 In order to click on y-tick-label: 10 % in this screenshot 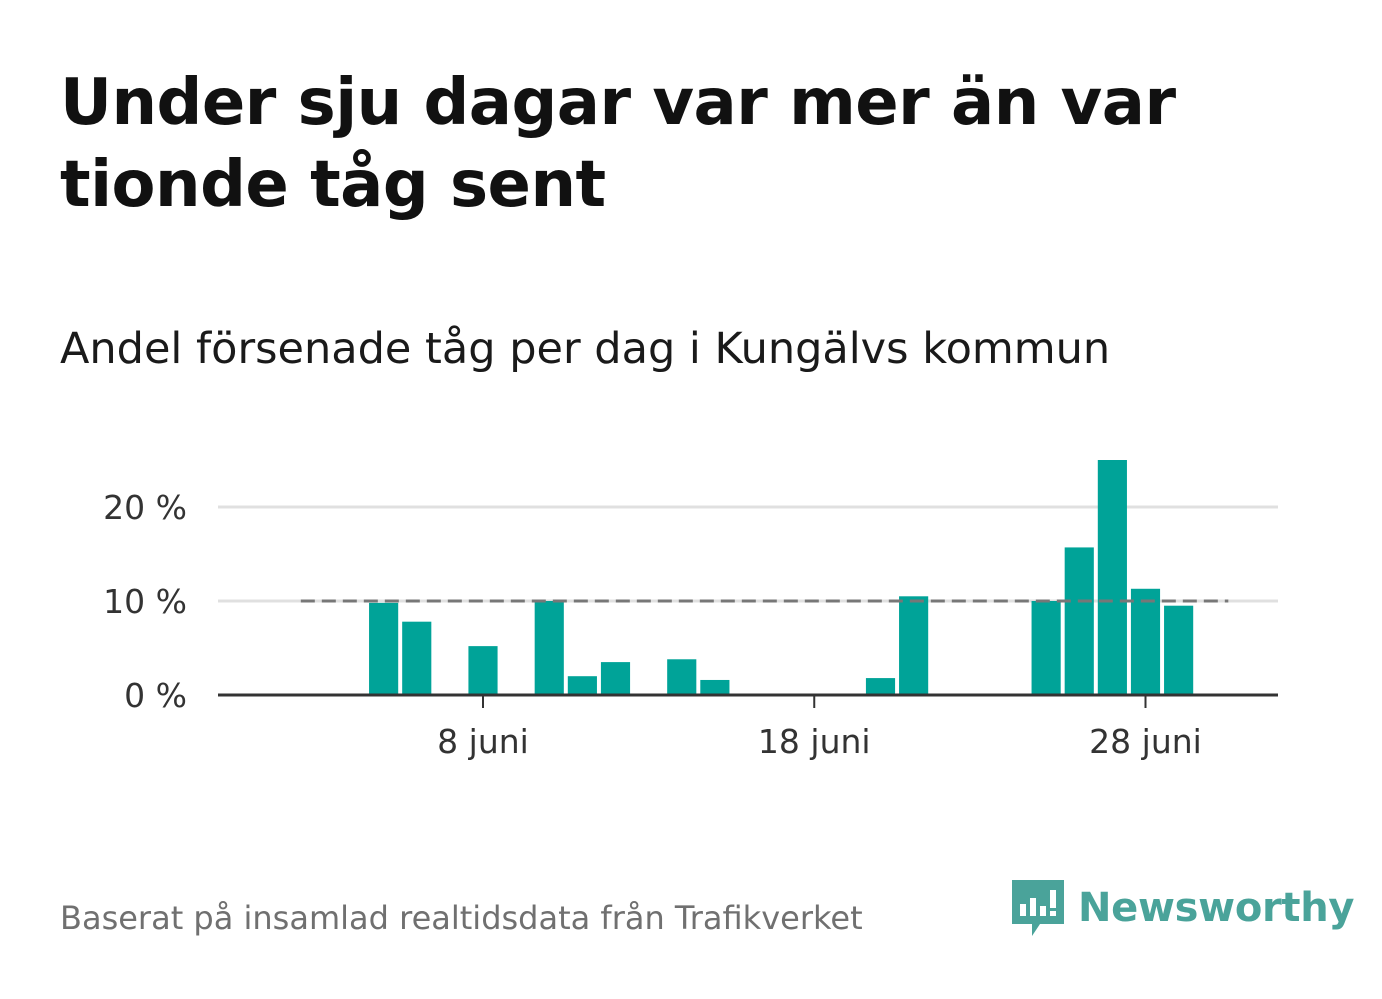, I will do `click(145, 601)`.